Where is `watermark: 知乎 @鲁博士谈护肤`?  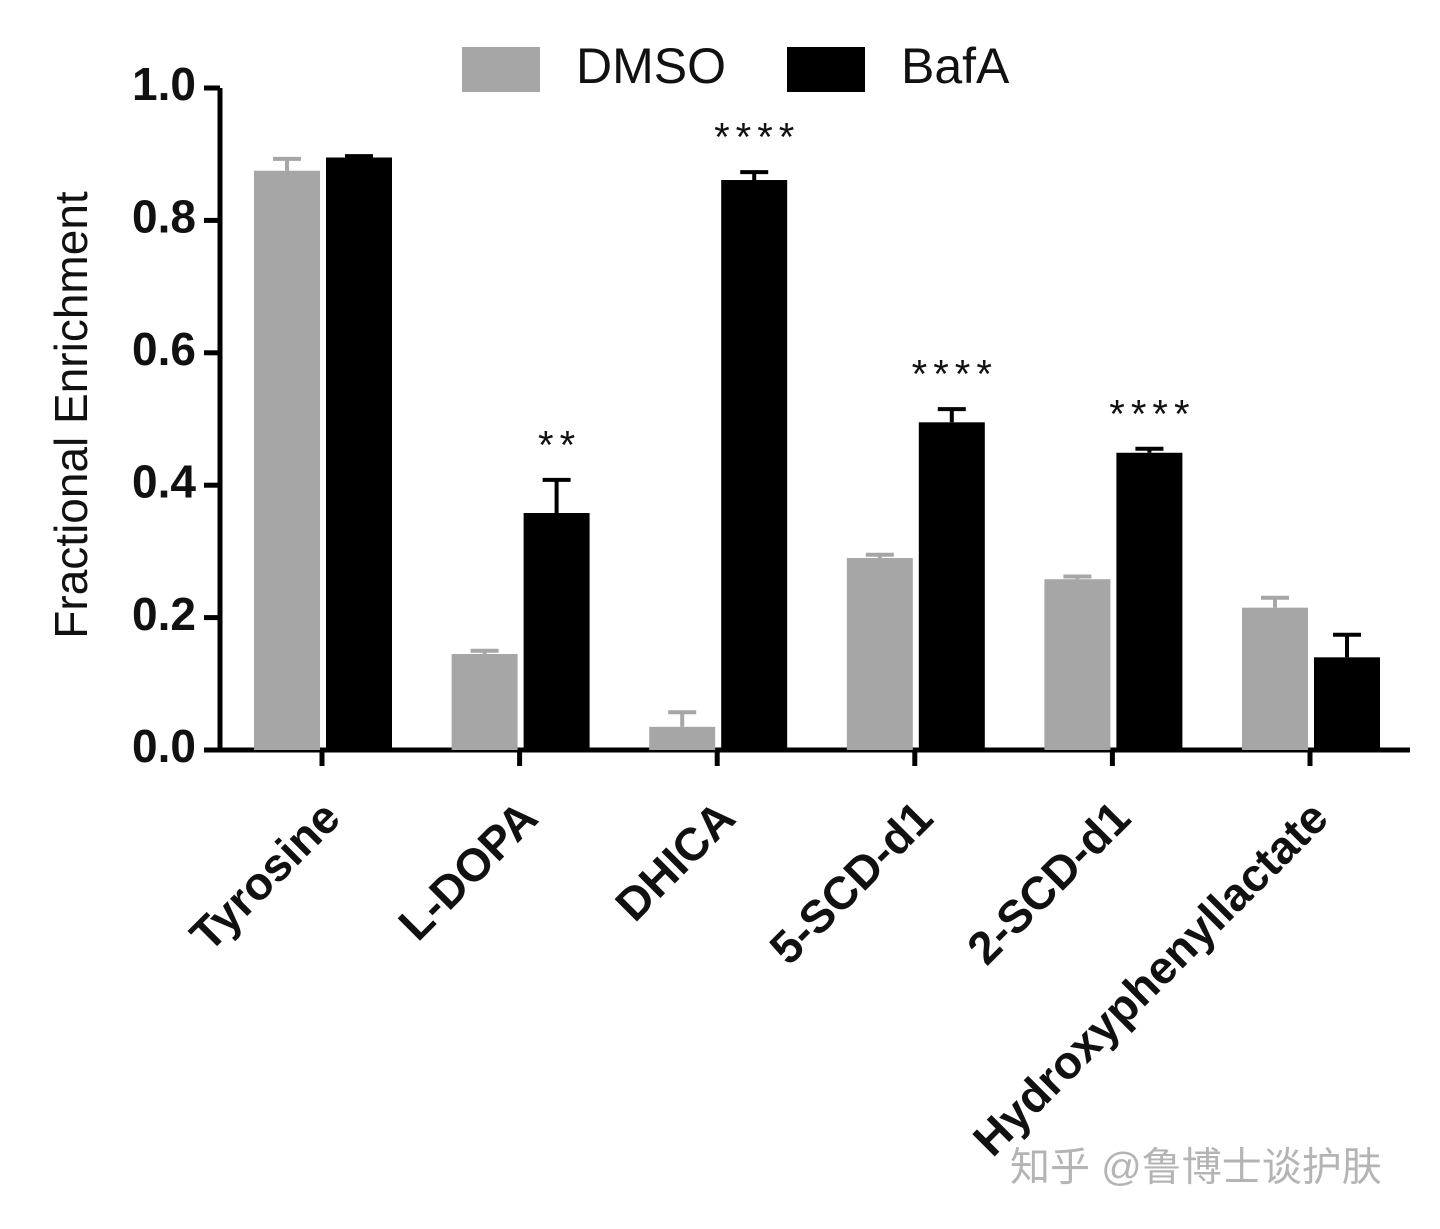
watermark: 知乎 @鲁博士谈护肤 is located at coordinates (1196, 1168).